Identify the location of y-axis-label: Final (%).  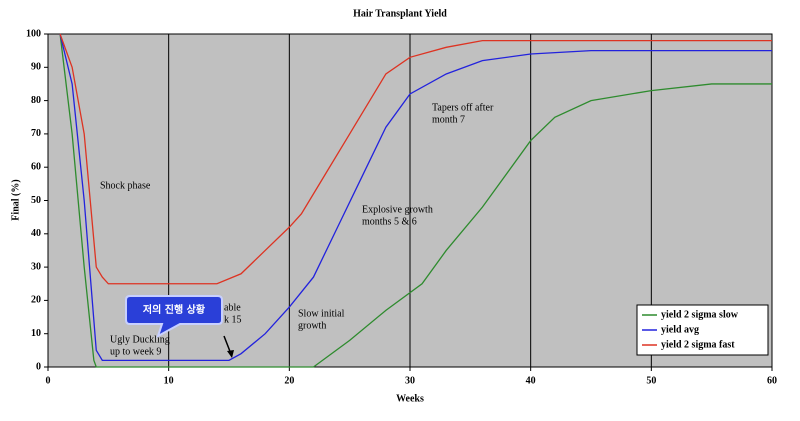
(15, 199).